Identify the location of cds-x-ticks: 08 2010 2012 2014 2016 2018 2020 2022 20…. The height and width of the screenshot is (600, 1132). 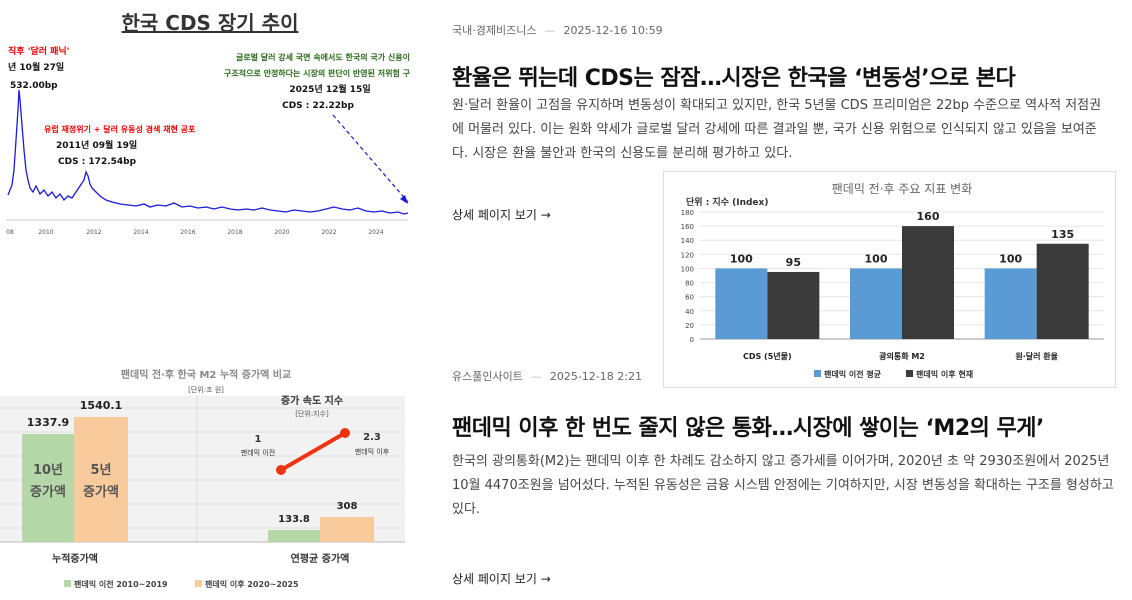
(195, 232).